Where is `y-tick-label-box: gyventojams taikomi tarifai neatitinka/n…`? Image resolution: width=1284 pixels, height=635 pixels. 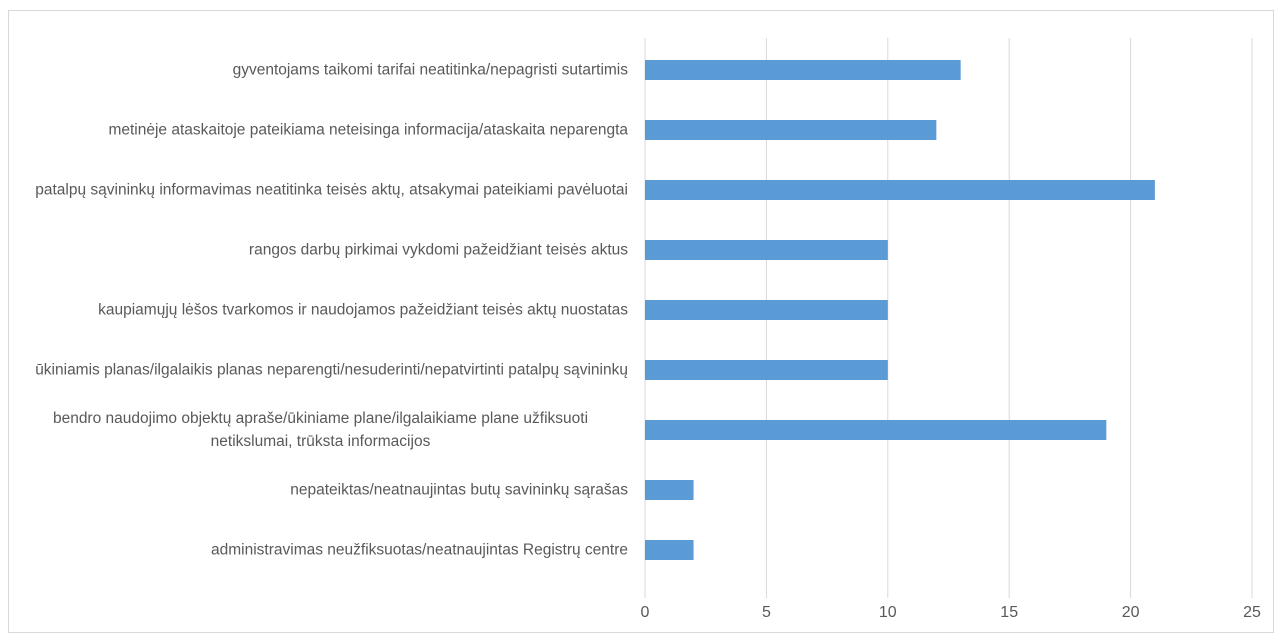
y-tick-label-box: gyventojams taikomi tarifai neatitinka/n… is located at coordinates (319, 70).